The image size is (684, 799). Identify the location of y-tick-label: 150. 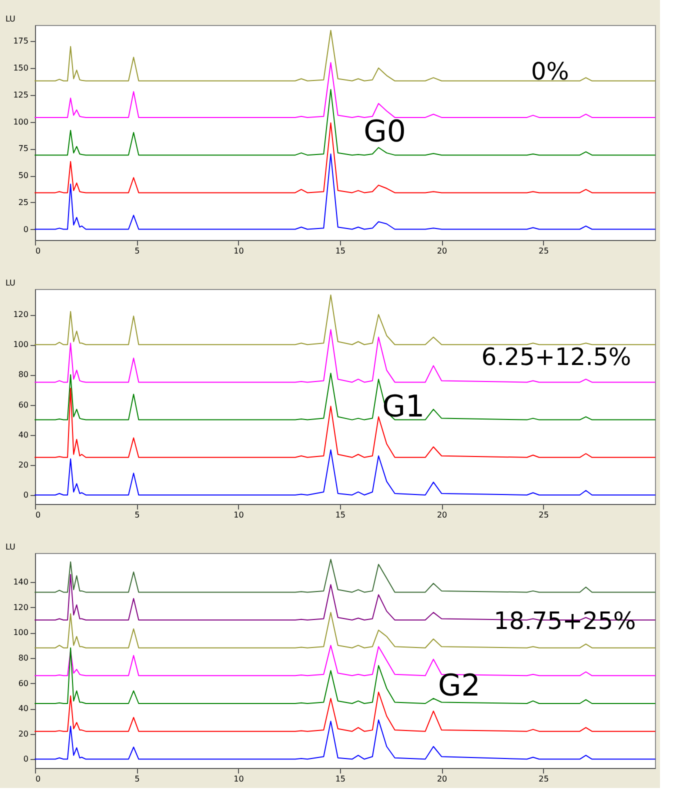
(20, 68).